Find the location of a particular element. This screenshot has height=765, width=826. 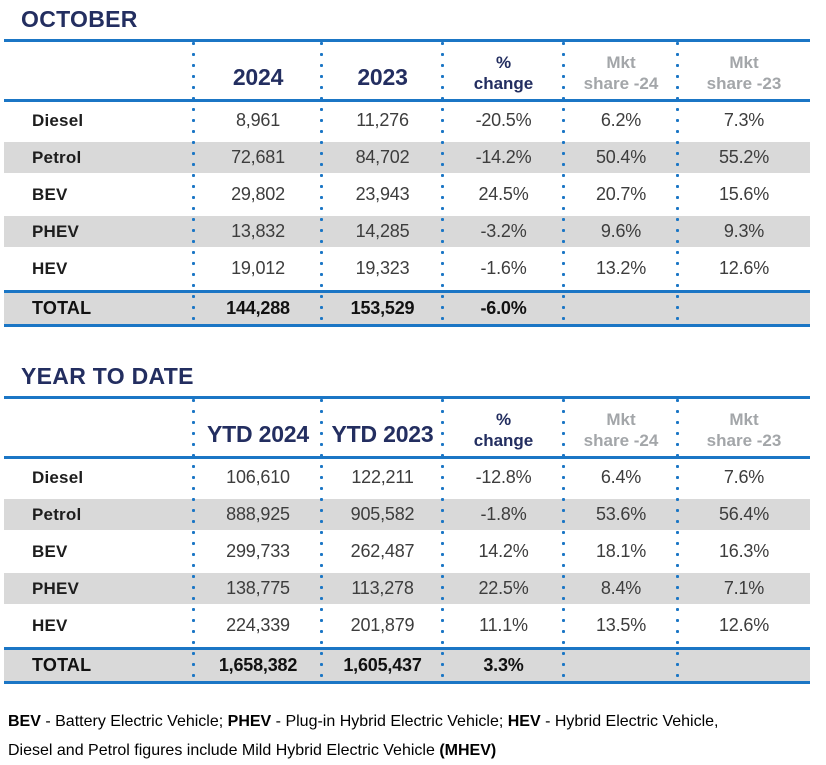

table-row-phev: PHEV 13,832 14,285 -3.2% 9.6% 9.3% is located at coordinates (407, 231).